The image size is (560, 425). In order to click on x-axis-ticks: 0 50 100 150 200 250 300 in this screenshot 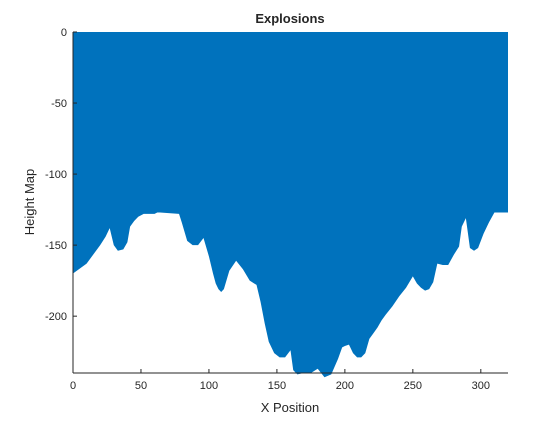, I will do `click(280, 380)`.